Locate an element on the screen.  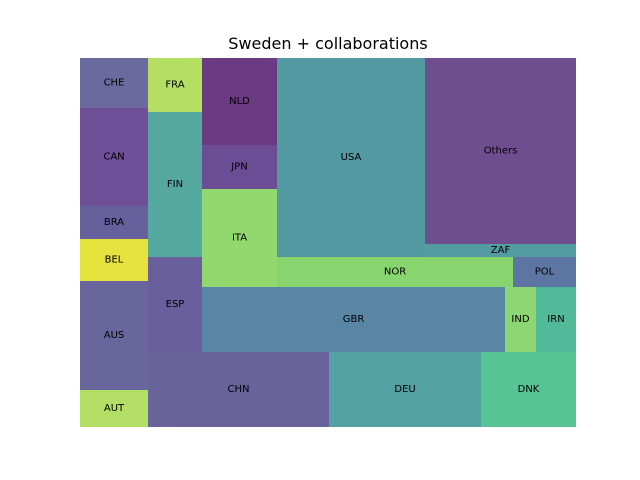
treemap-label-ind: IND is located at coordinates (520, 319).